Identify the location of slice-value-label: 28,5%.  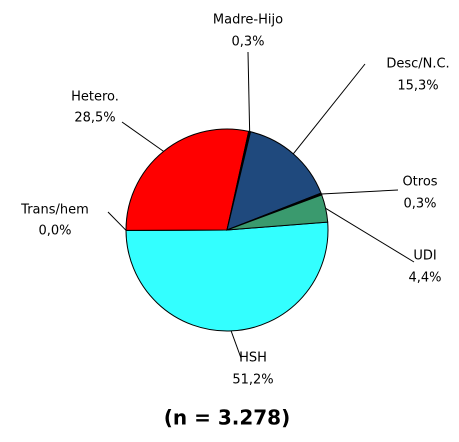
(94, 118).